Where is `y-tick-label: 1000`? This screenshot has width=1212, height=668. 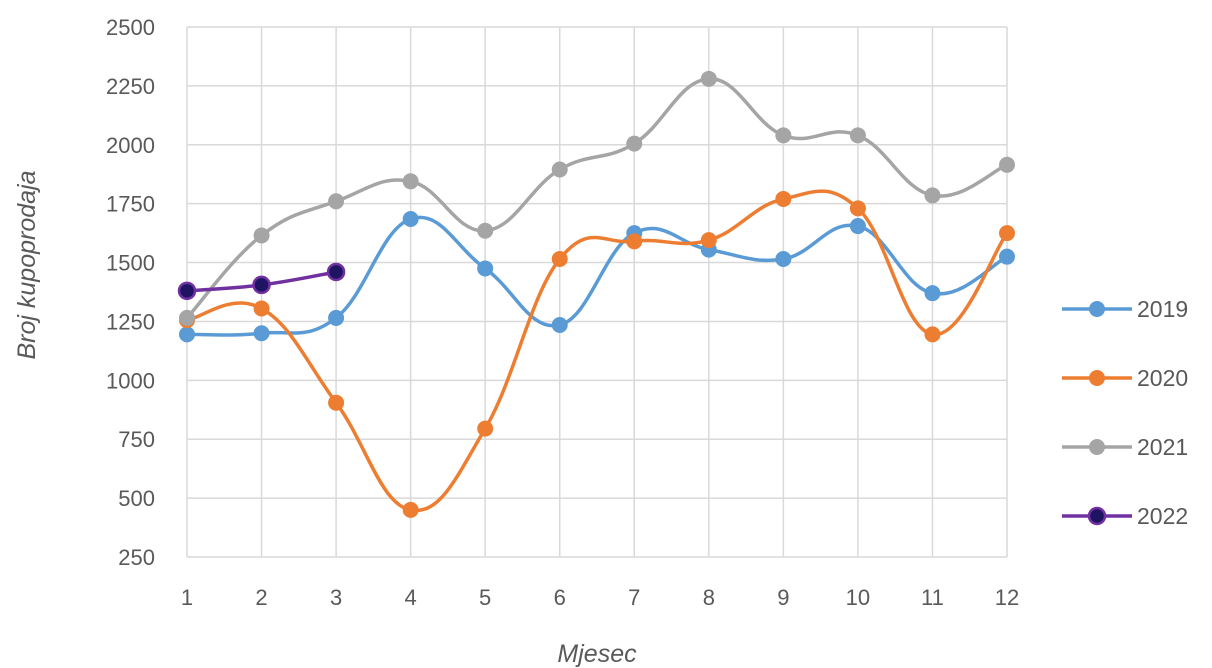 y-tick-label: 1000 is located at coordinates (130, 380).